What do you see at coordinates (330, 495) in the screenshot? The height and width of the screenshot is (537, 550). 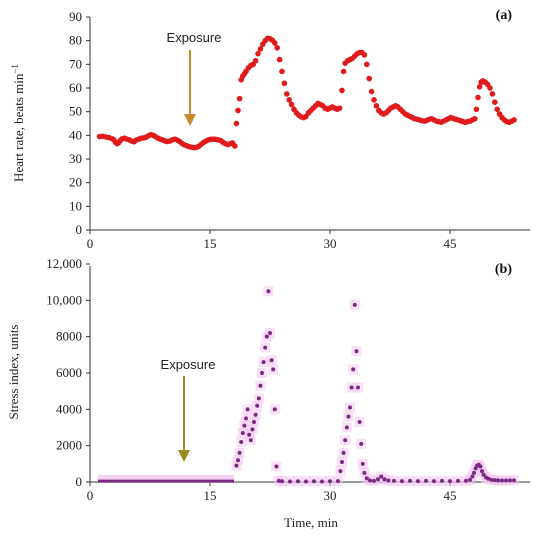 I see `x-tick-label: 30` at bounding box center [330, 495].